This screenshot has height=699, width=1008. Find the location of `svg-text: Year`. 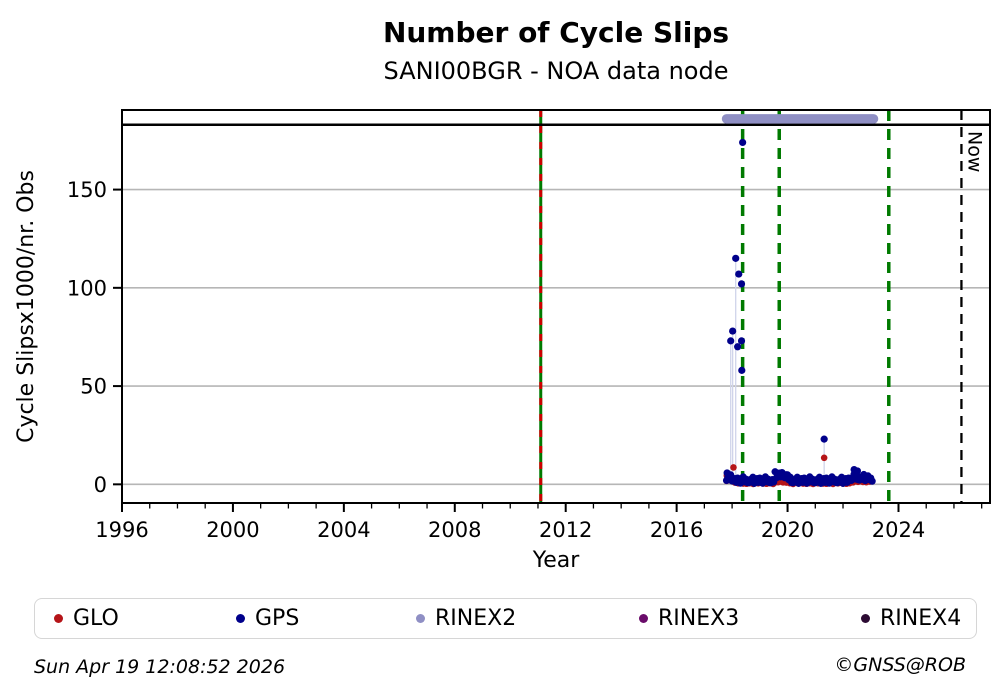

svg-text: Year is located at coordinates (556, 560).